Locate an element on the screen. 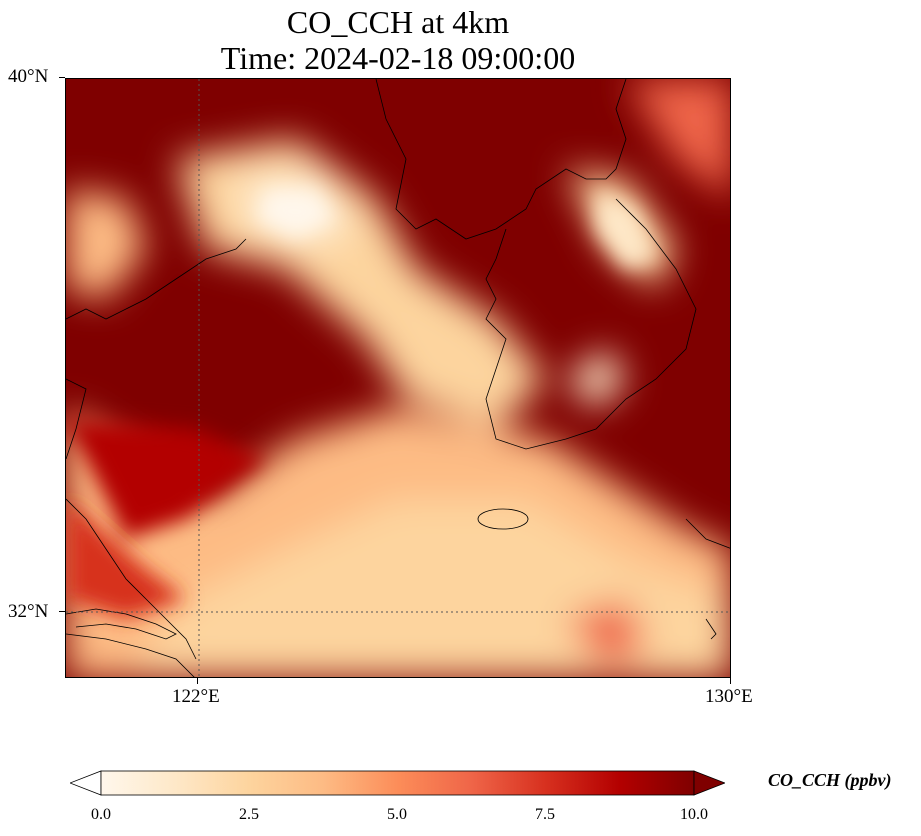 This screenshot has height=836, width=921. colorbar-tick-3: 7.5 is located at coordinates (545, 814).